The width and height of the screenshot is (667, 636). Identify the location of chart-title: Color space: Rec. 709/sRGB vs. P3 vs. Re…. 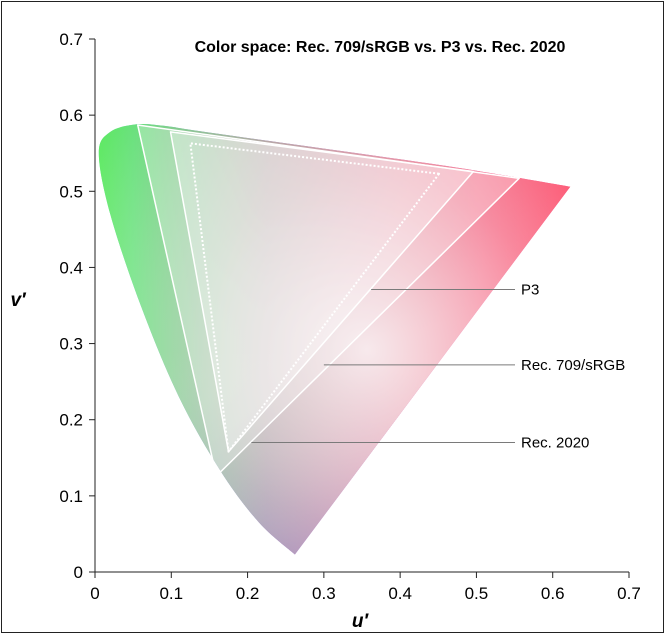
(380, 47).